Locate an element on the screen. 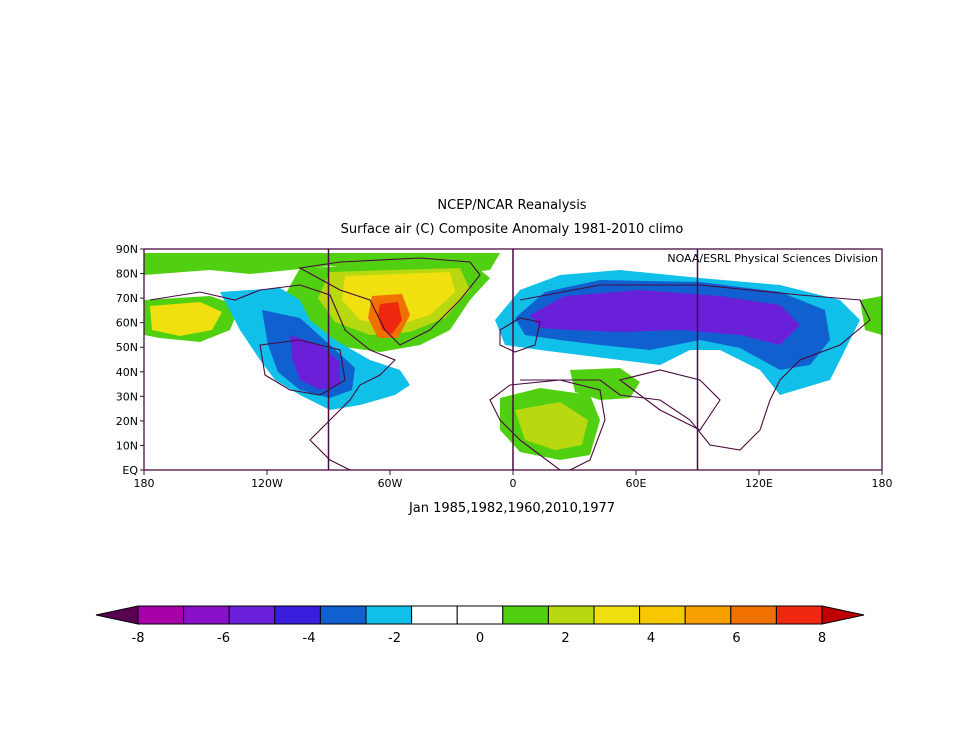  latitude-label: 30N is located at coordinates (127, 396).